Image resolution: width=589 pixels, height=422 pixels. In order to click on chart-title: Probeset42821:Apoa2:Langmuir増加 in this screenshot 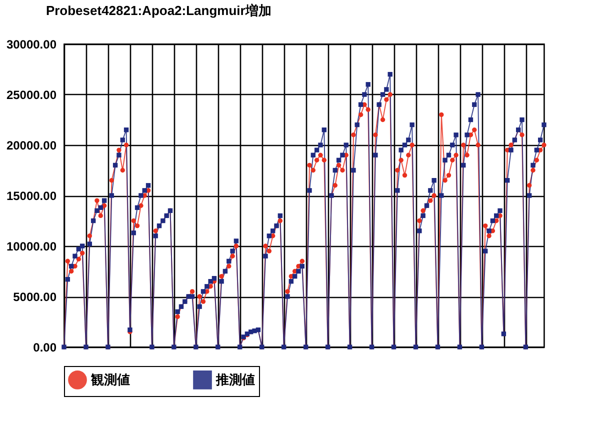, I will do `click(159, 10)`.